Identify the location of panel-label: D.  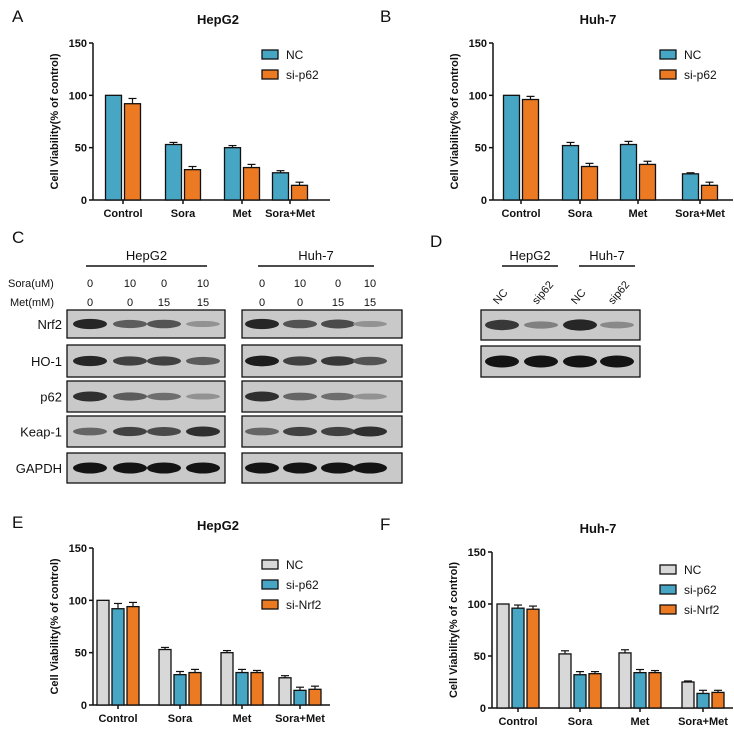
(436, 241).